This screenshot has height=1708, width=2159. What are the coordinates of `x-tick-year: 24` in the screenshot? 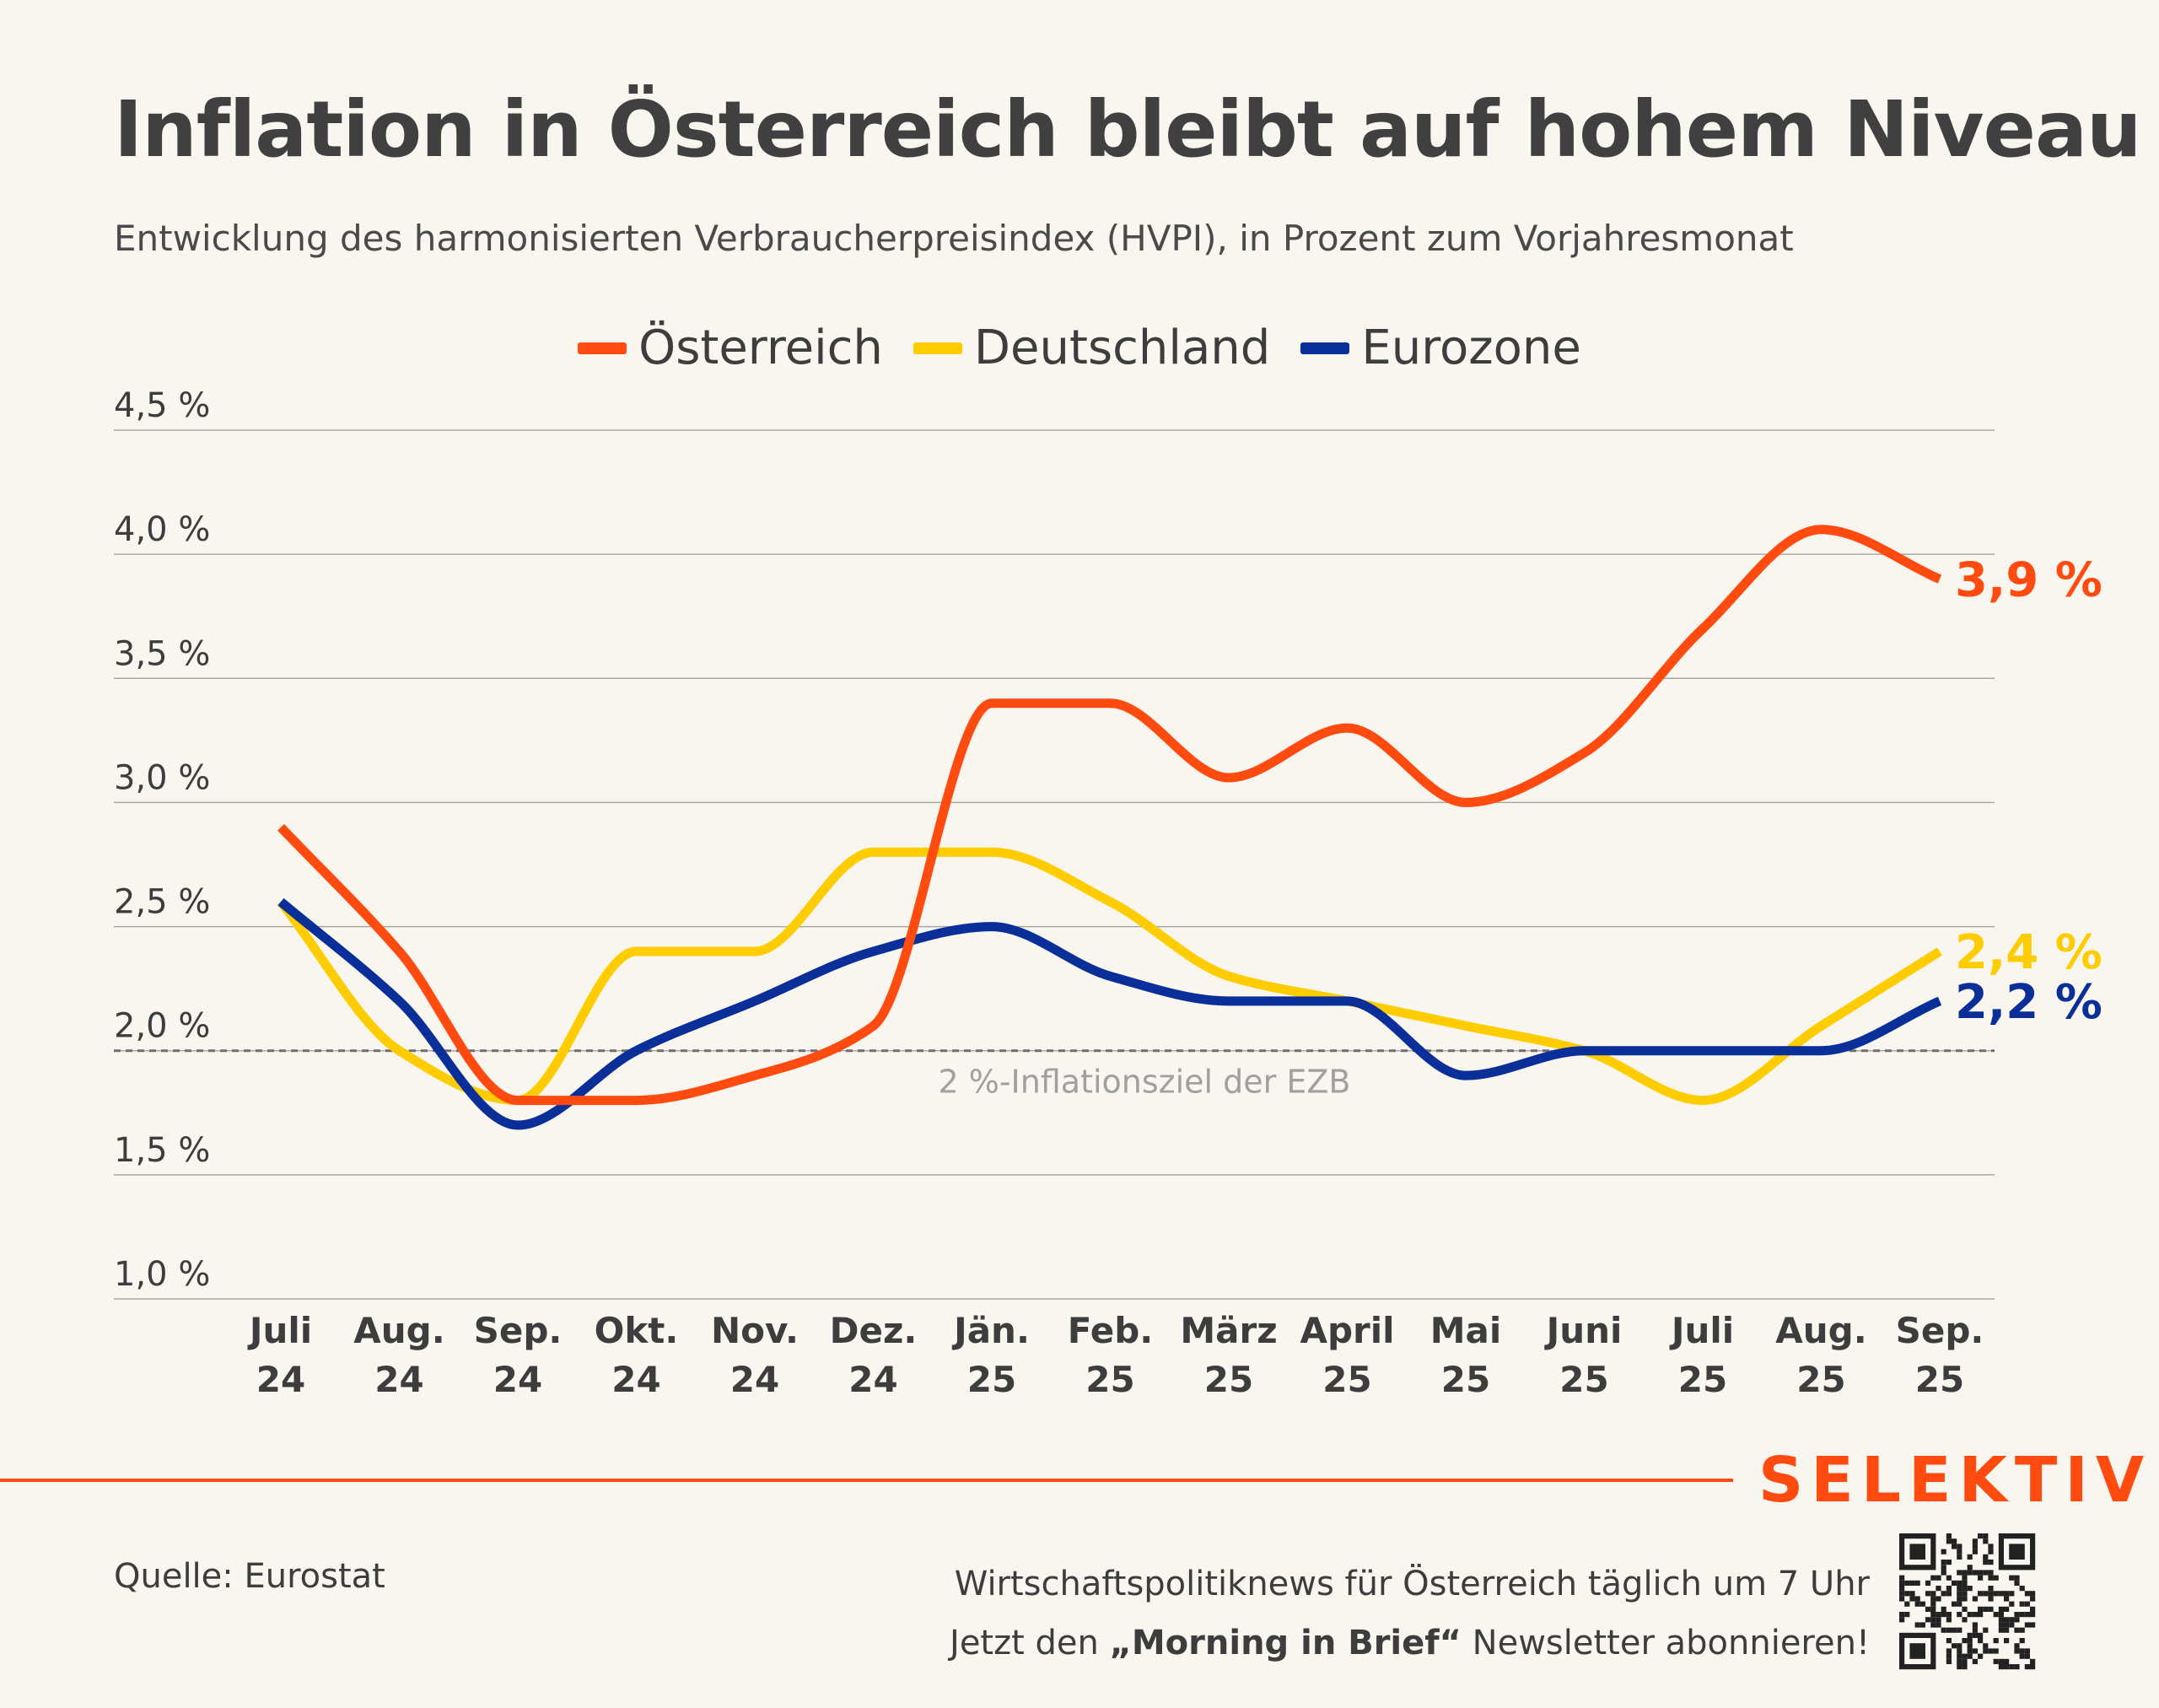 It's located at (517, 1379).